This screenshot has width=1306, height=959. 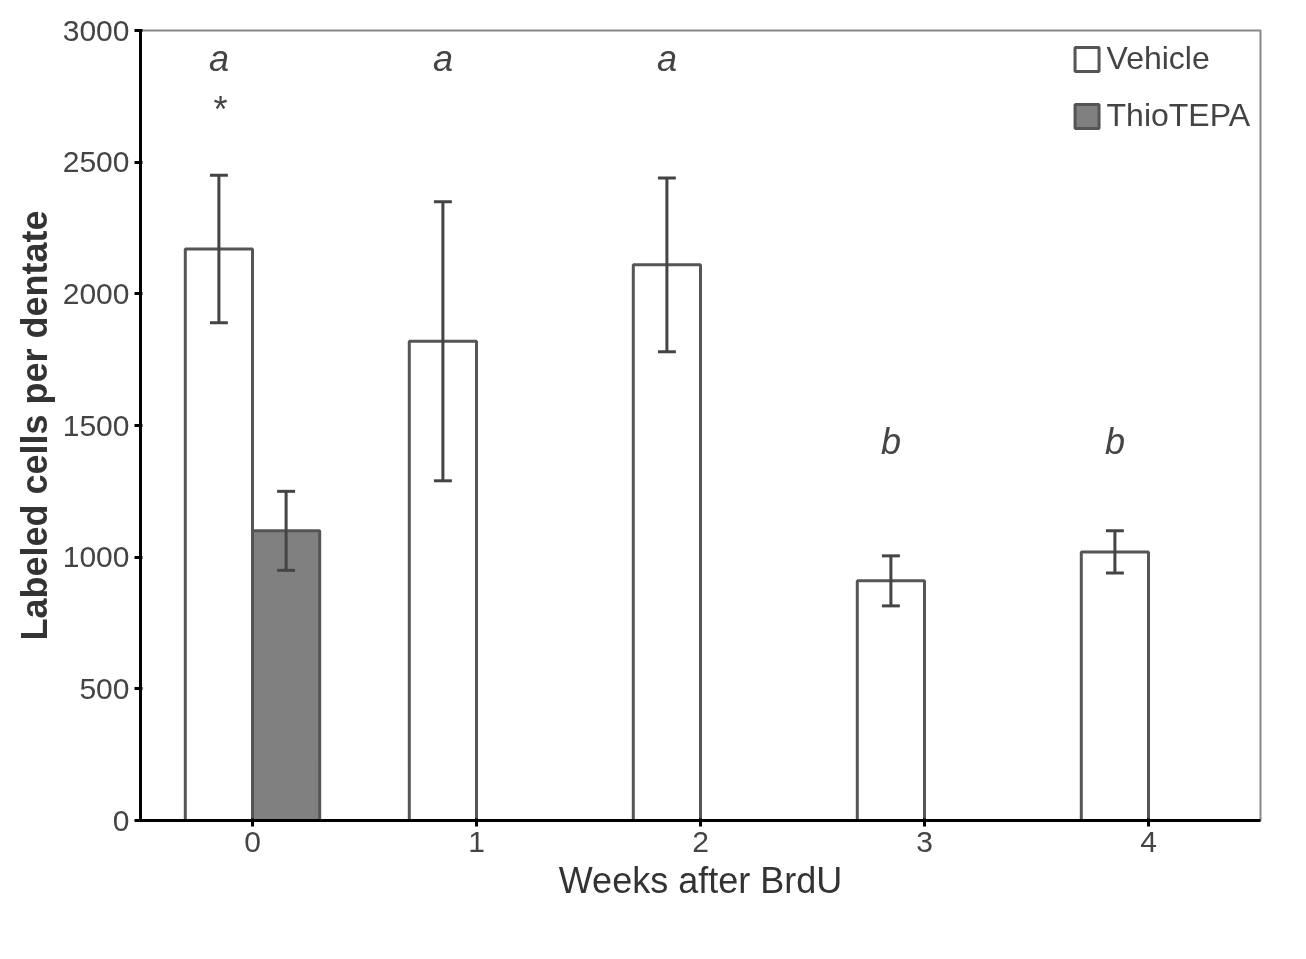 What do you see at coordinates (700, 880) in the screenshot?
I see `x-axis-title: Weeks after BrdU` at bounding box center [700, 880].